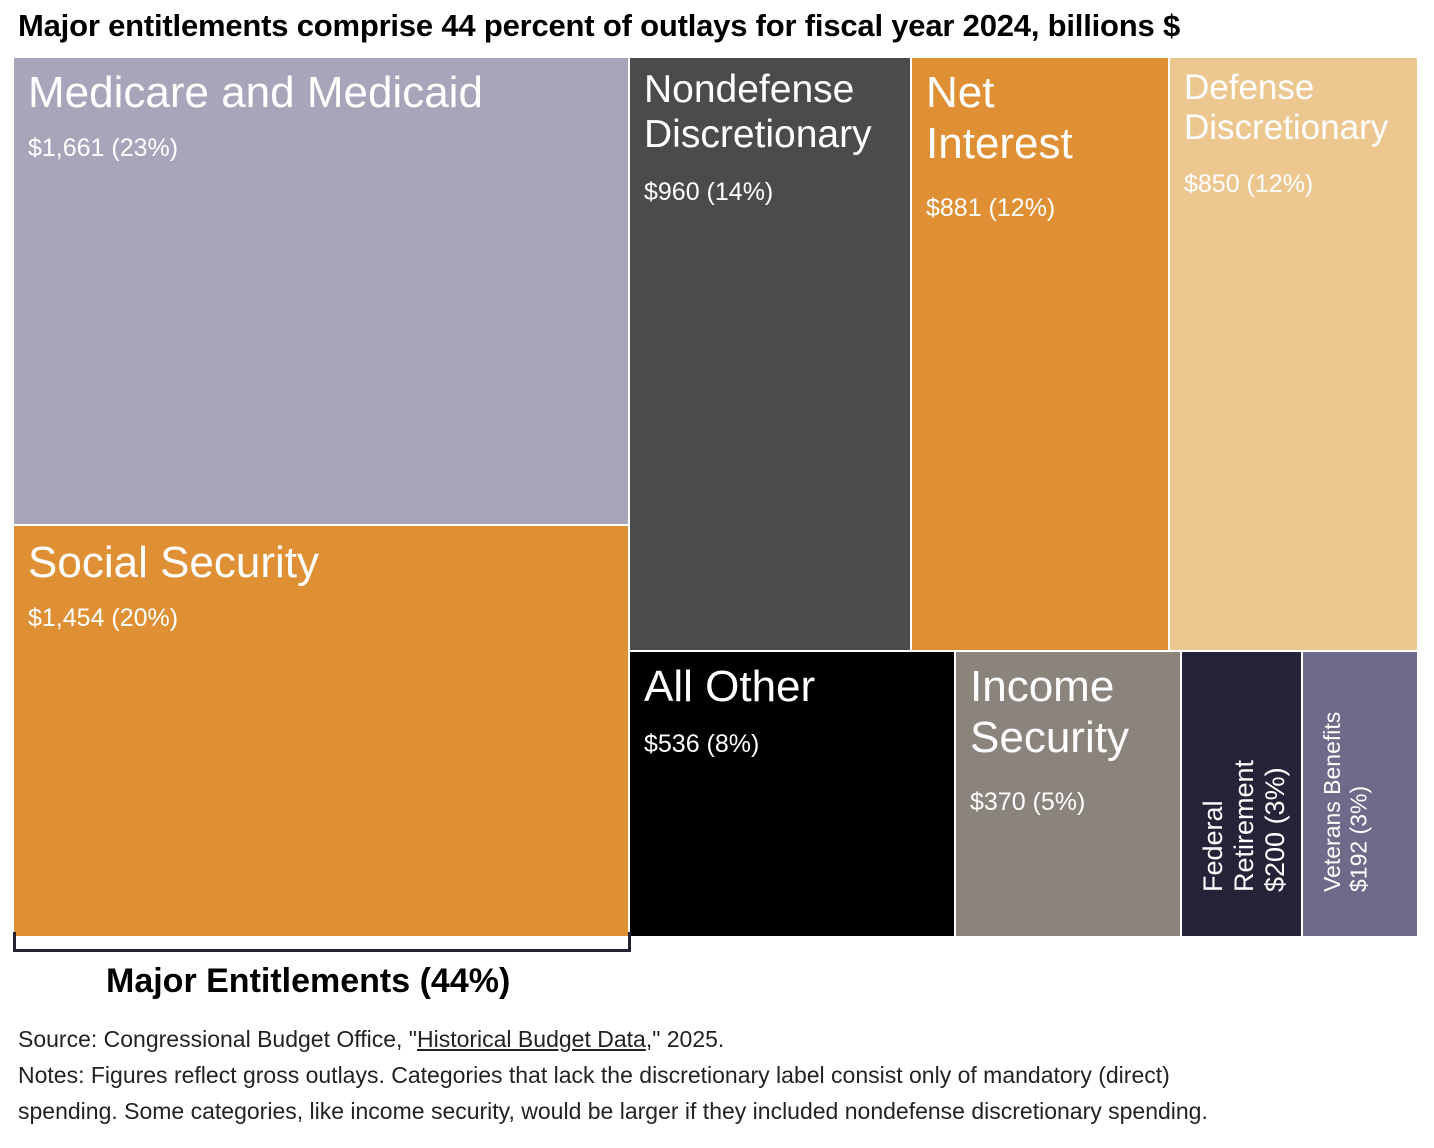 The width and height of the screenshot is (1434, 1148). Describe the element at coordinates (103, 148) in the screenshot. I see `treemap-label-value: $1,661 (23%)` at that location.